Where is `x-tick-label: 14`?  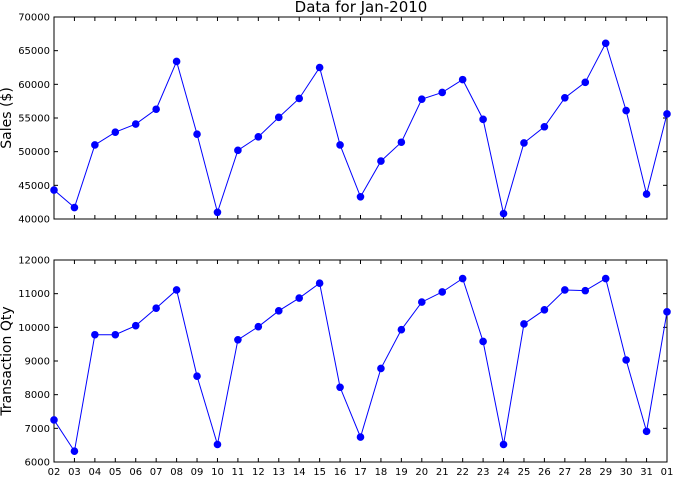 x-tick-label: 14 is located at coordinates (299, 472).